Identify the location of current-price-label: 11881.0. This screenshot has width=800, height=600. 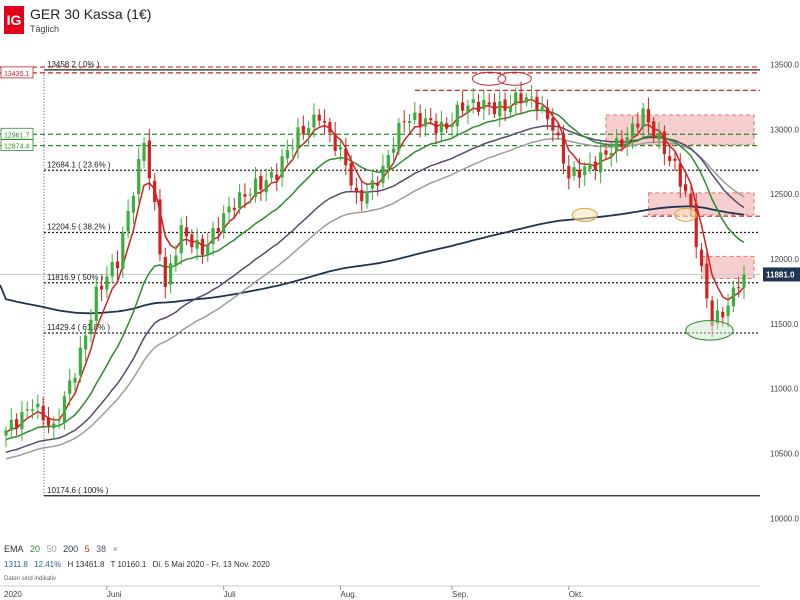
(780, 274).